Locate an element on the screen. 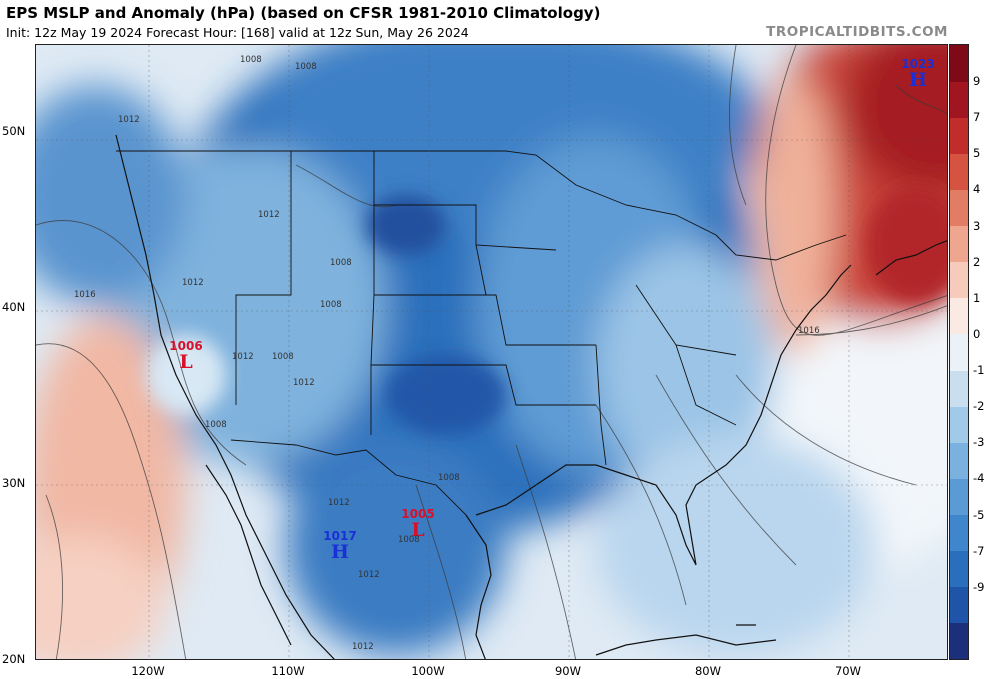  pressure-value: 1005 is located at coordinates (418, 514).